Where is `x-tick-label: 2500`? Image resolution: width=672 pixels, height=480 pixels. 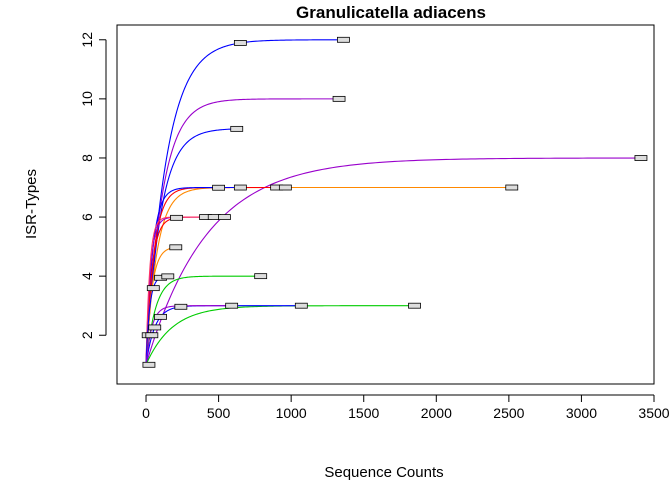
x-tick-label: 2500 is located at coordinates (508, 413).